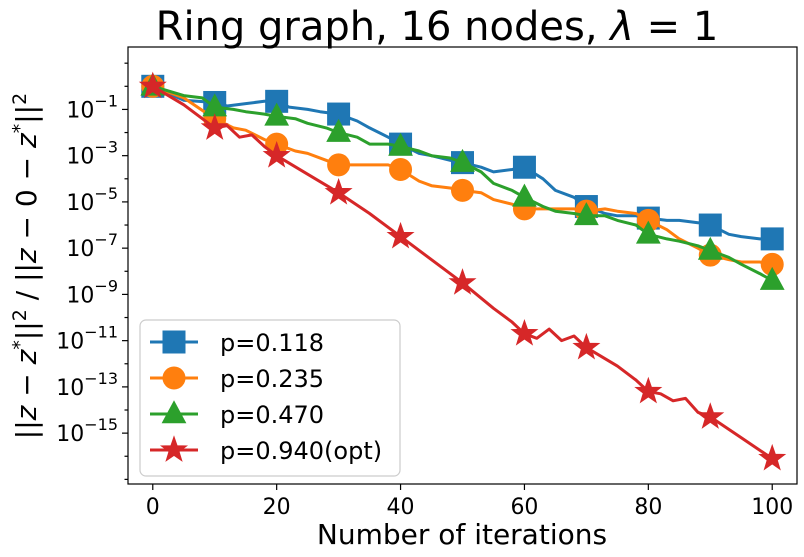  Describe the element at coordinates (524, 507) in the screenshot. I see `x-tick-label: 60` at that location.